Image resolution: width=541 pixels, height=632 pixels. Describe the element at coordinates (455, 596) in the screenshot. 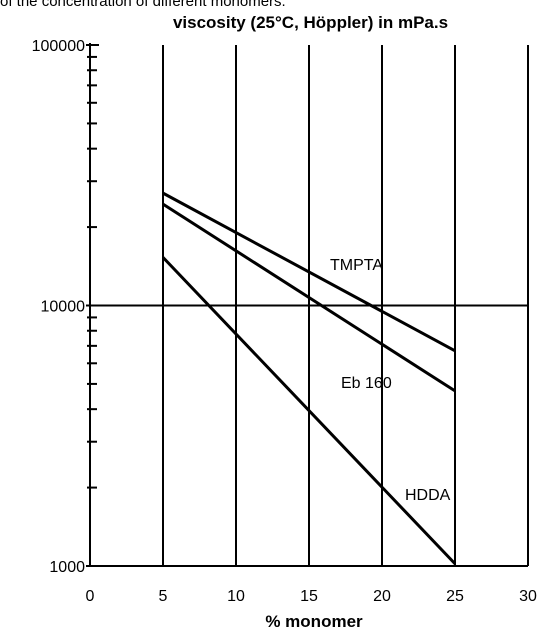

I see `x-tick-label-25: 25` at that location.